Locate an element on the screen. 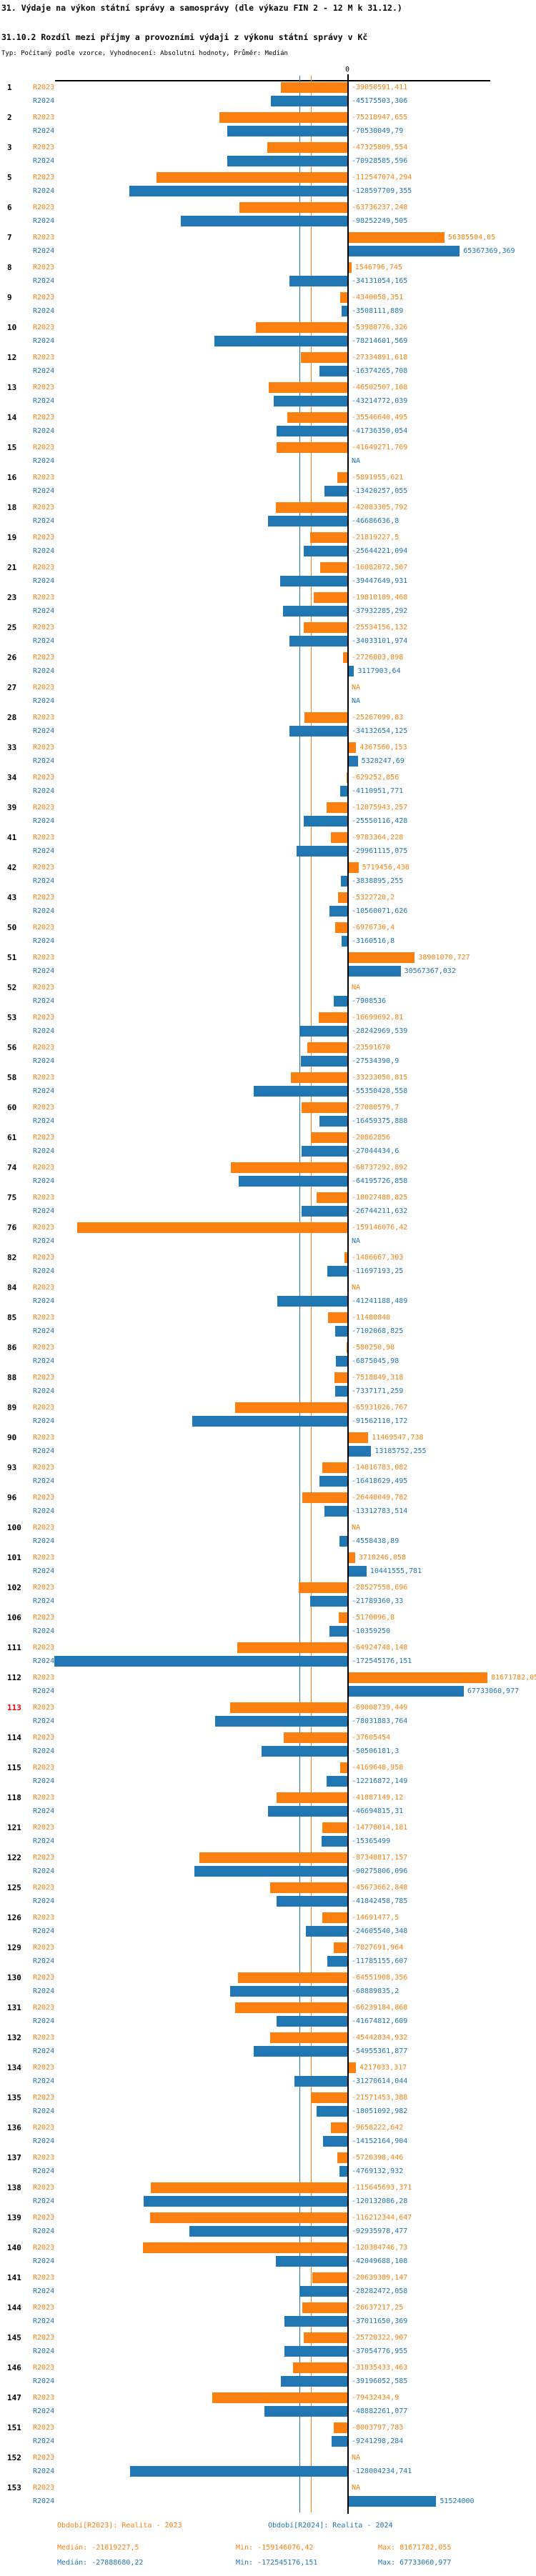  row-number: 136 is located at coordinates (14, 2128).